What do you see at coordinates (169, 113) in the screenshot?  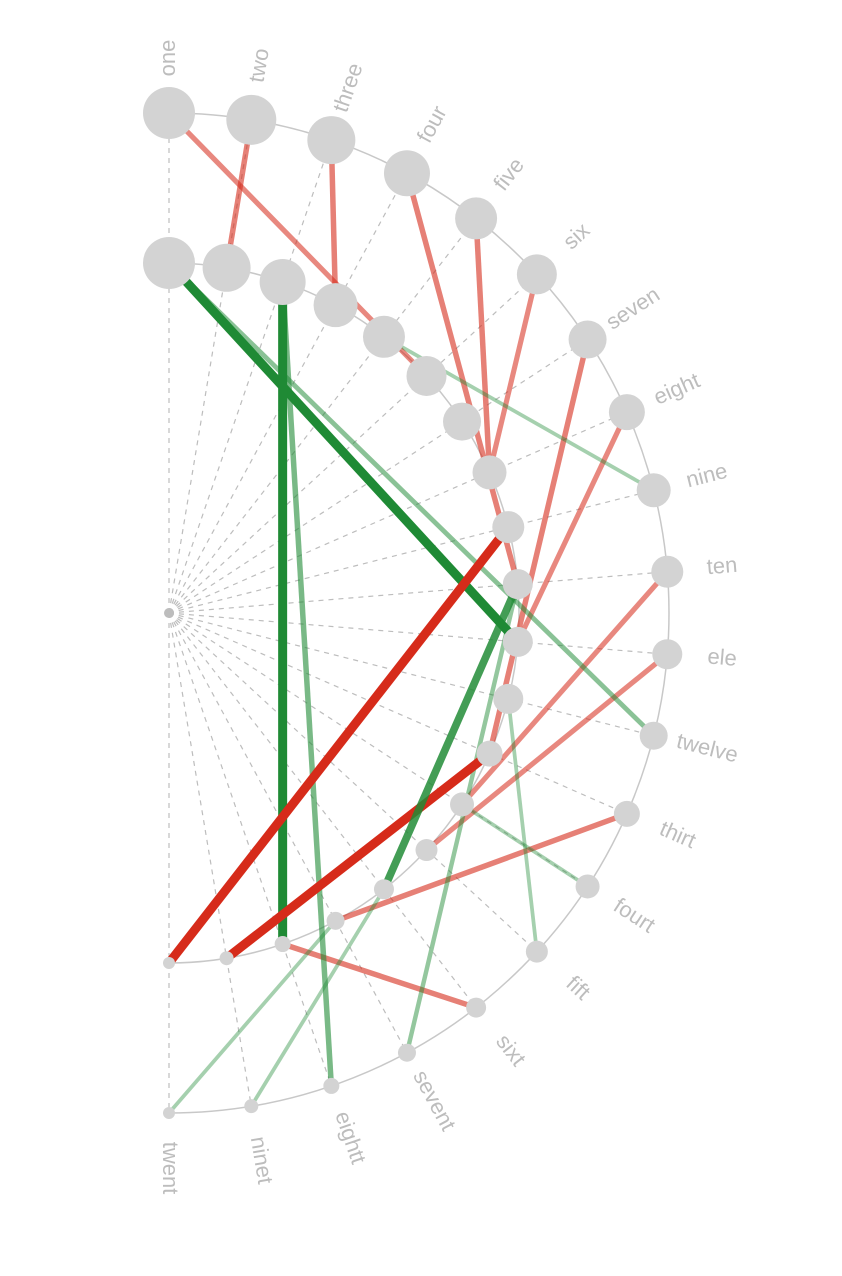 I see `outer-node-one` at bounding box center [169, 113].